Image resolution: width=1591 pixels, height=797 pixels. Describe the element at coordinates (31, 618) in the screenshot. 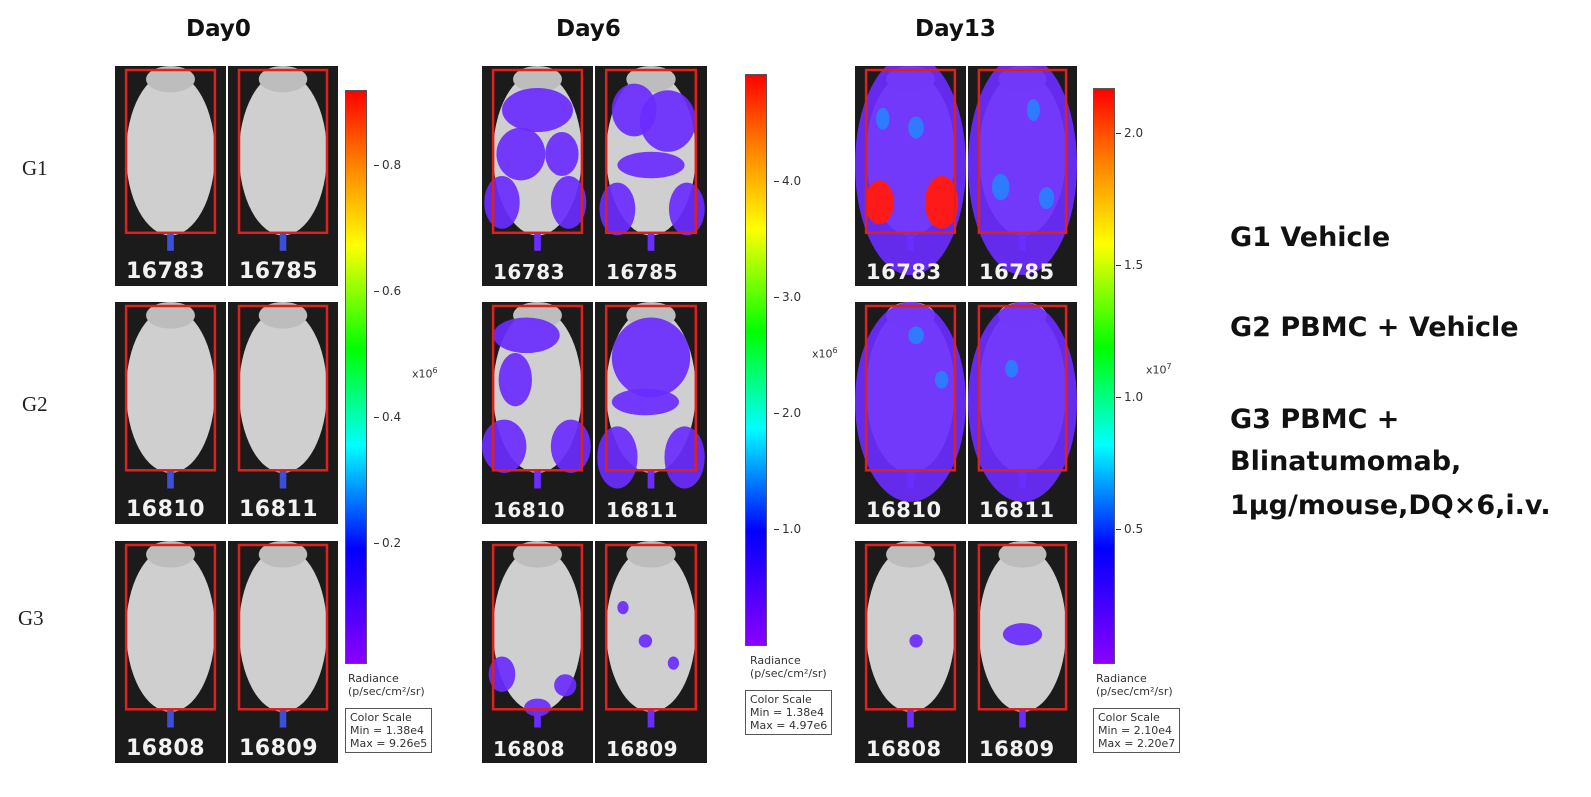

I see `group-label-g3: G3` at that location.